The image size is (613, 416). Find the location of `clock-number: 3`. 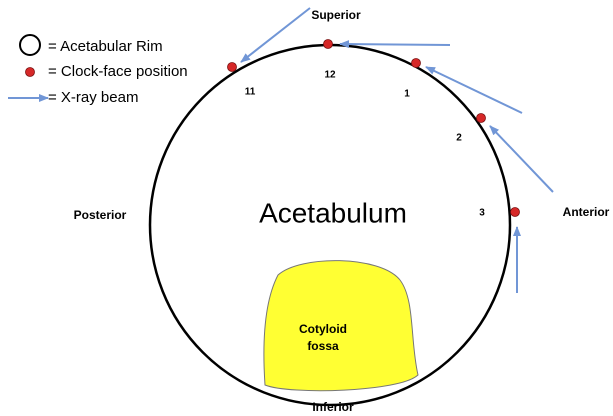

clock-number: 3 is located at coordinates (482, 213).